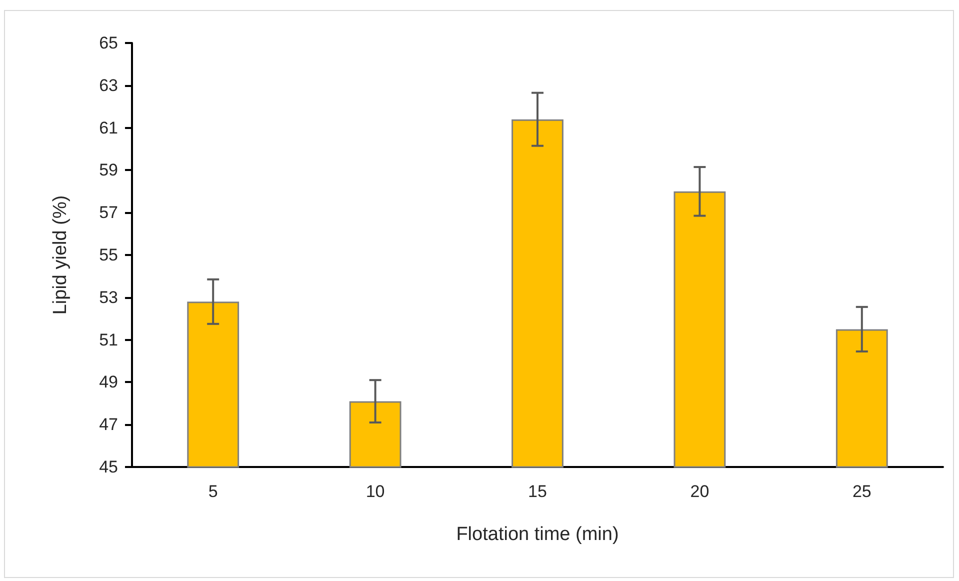  What do you see at coordinates (213, 491) in the screenshot?
I see `x-tick-label: 5` at bounding box center [213, 491].